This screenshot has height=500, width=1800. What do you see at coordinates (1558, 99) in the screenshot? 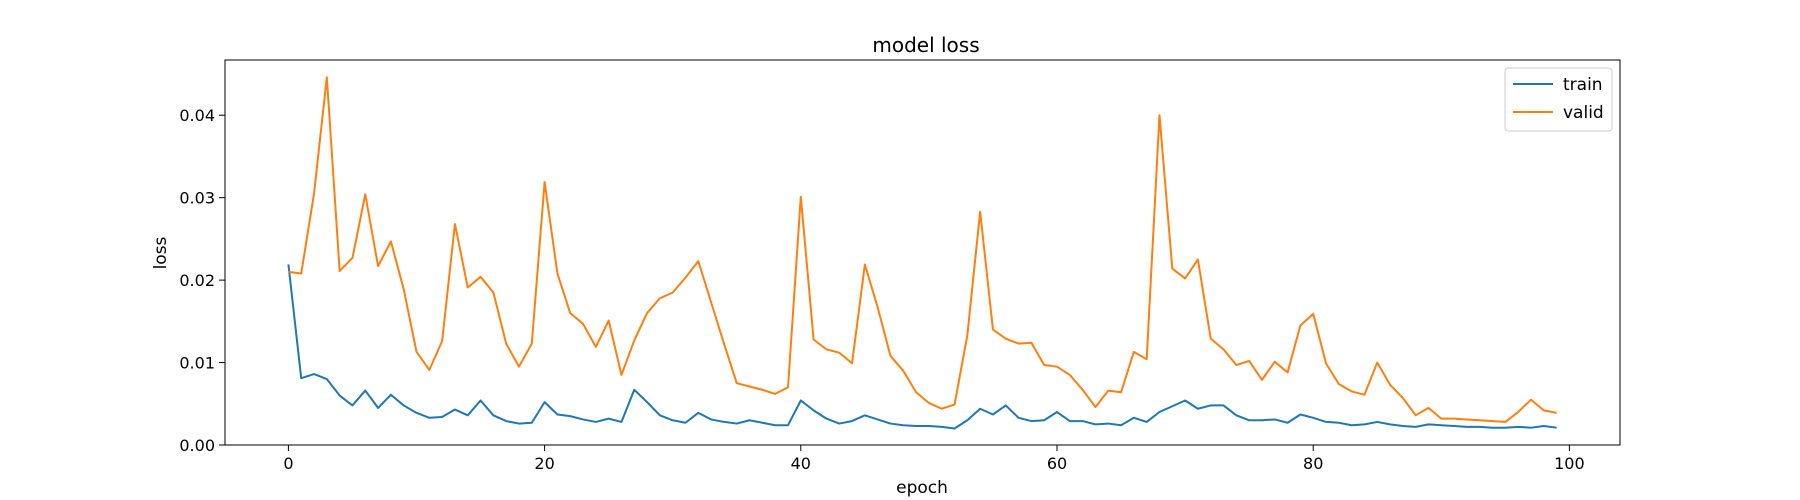
I see `legend: train valid` at bounding box center [1558, 99].